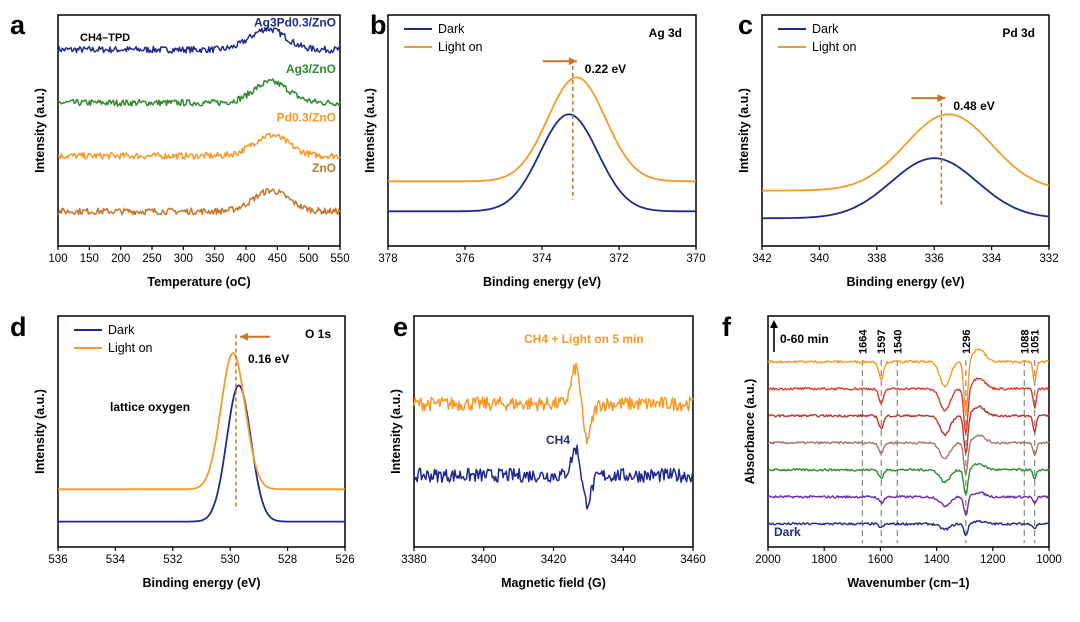 The width and height of the screenshot is (1080, 622). I want to click on x-tick-label: 336, so click(934, 259).